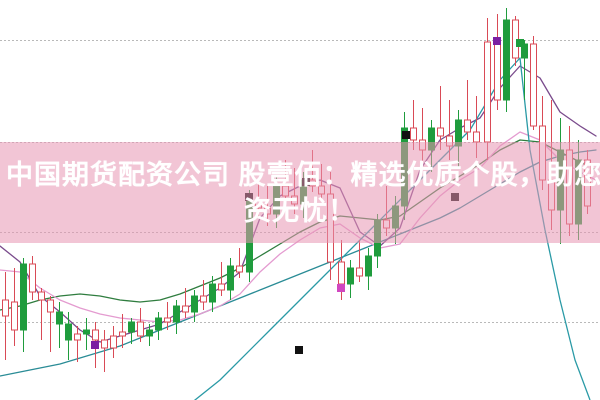 The image size is (600, 400). Describe the element at coordinates (303, 174) in the screenshot. I see `banner-line-1: 中国期货配资公司 股壹佰：精选优质个股，助您投` at that location.